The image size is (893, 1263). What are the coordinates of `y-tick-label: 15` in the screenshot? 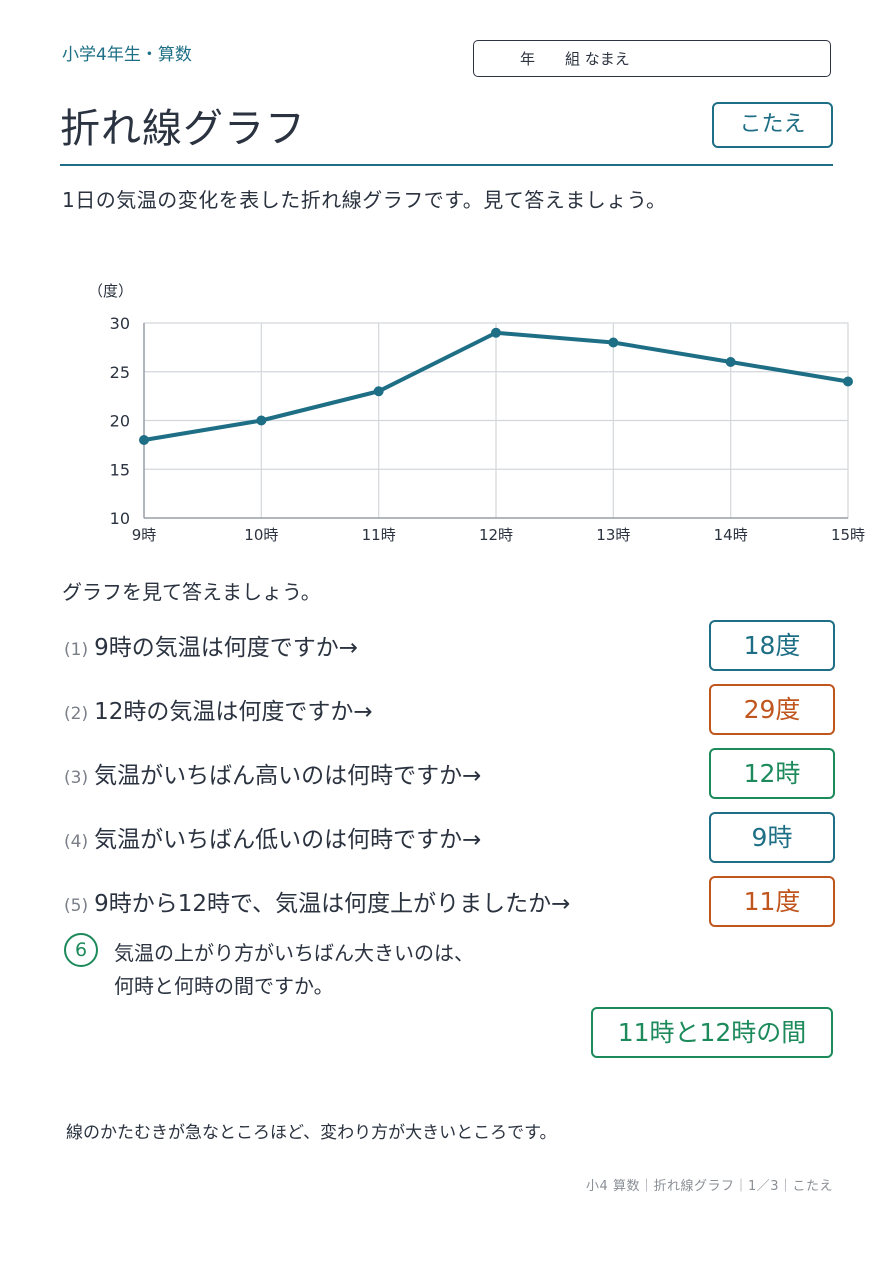 It's located at (120, 469).